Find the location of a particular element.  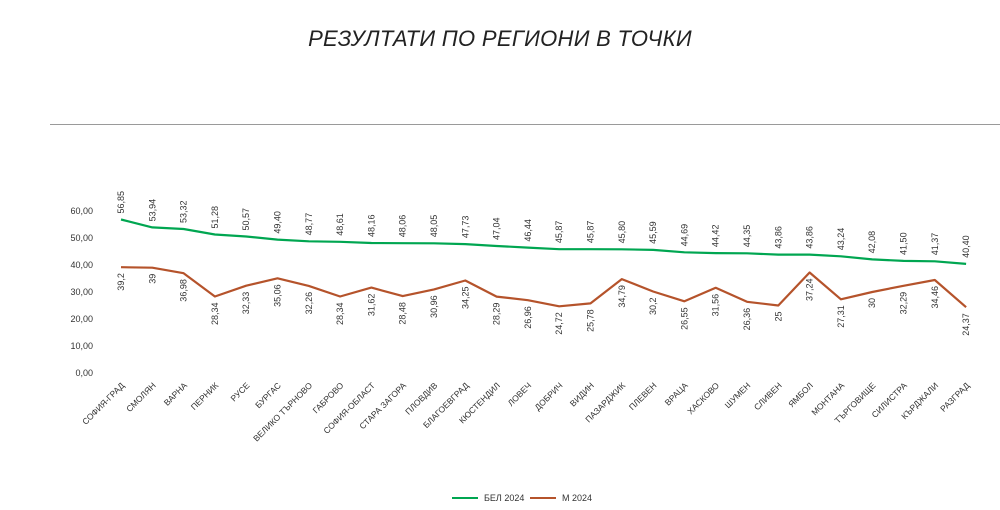

data-label-m: 34,25 is located at coordinates (465, 298).